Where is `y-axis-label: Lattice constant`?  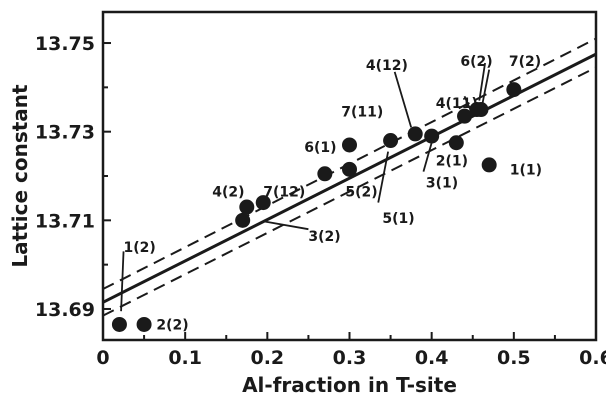 y-axis-label: Lattice constant is located at coordinates (20, 176).